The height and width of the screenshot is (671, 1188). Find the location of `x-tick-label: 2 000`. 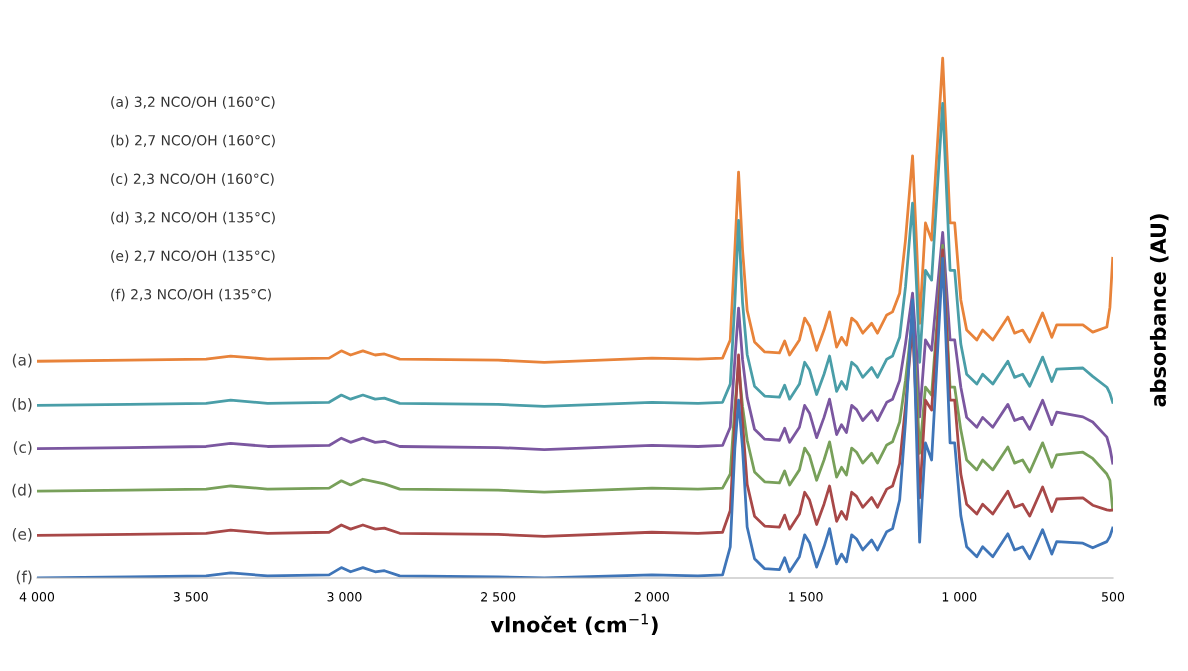

x-tick-label: 2 000 is located at coordinates (651, 597).